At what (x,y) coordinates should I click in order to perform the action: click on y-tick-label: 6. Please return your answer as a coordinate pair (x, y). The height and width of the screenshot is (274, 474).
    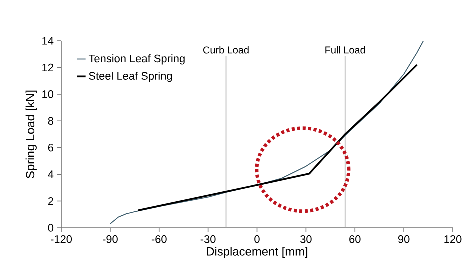
    Looking at the image, I should click on (51, 148).